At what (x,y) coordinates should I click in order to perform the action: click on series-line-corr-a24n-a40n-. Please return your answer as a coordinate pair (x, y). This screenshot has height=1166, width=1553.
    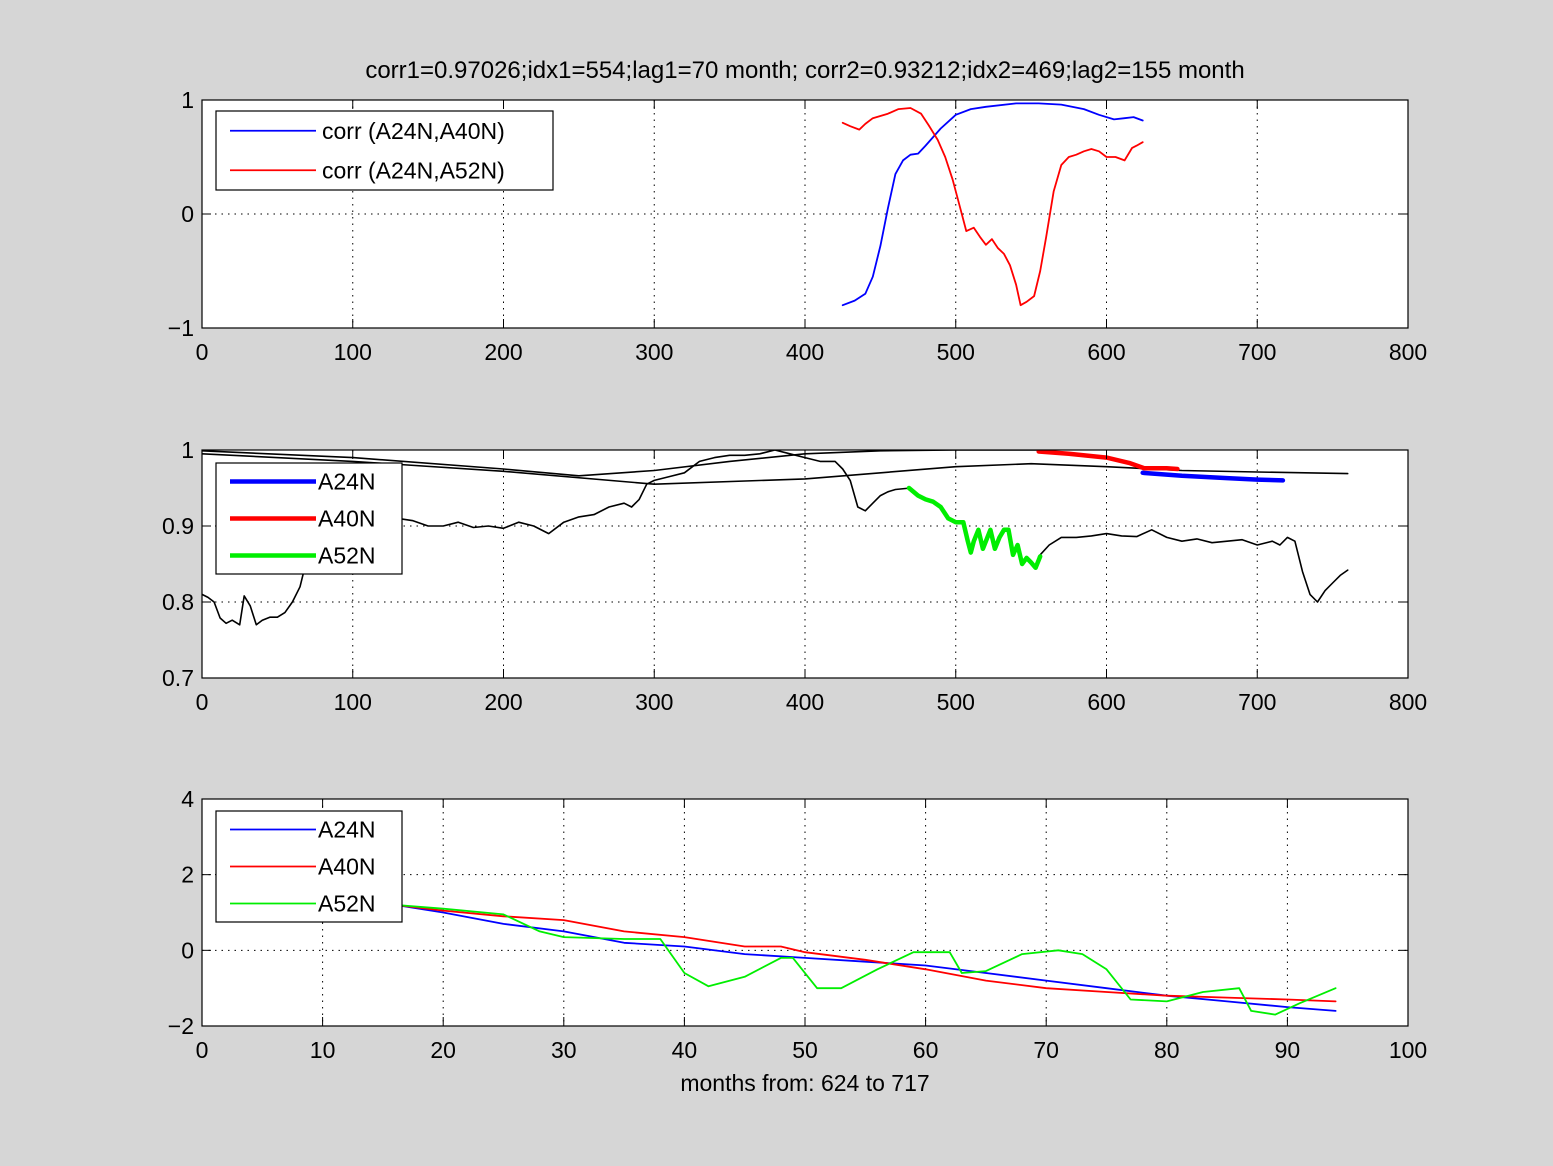
    Looking at the image, I should click on (992, 204).